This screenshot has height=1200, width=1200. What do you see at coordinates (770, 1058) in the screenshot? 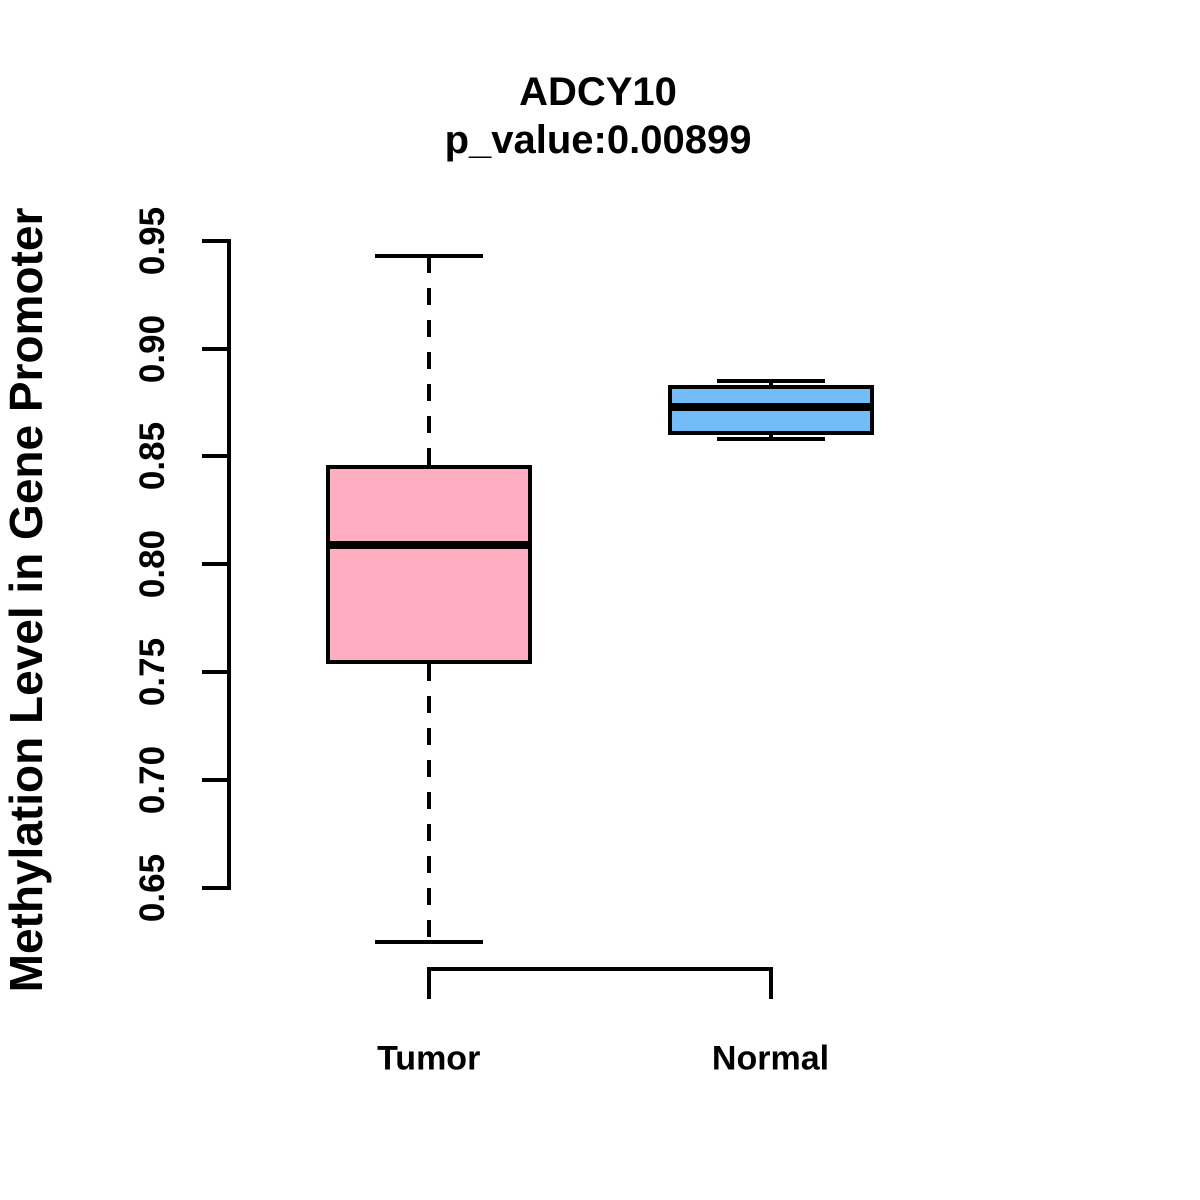
I see `normal-x-label: Normal` at bounding box center [770, 1058].